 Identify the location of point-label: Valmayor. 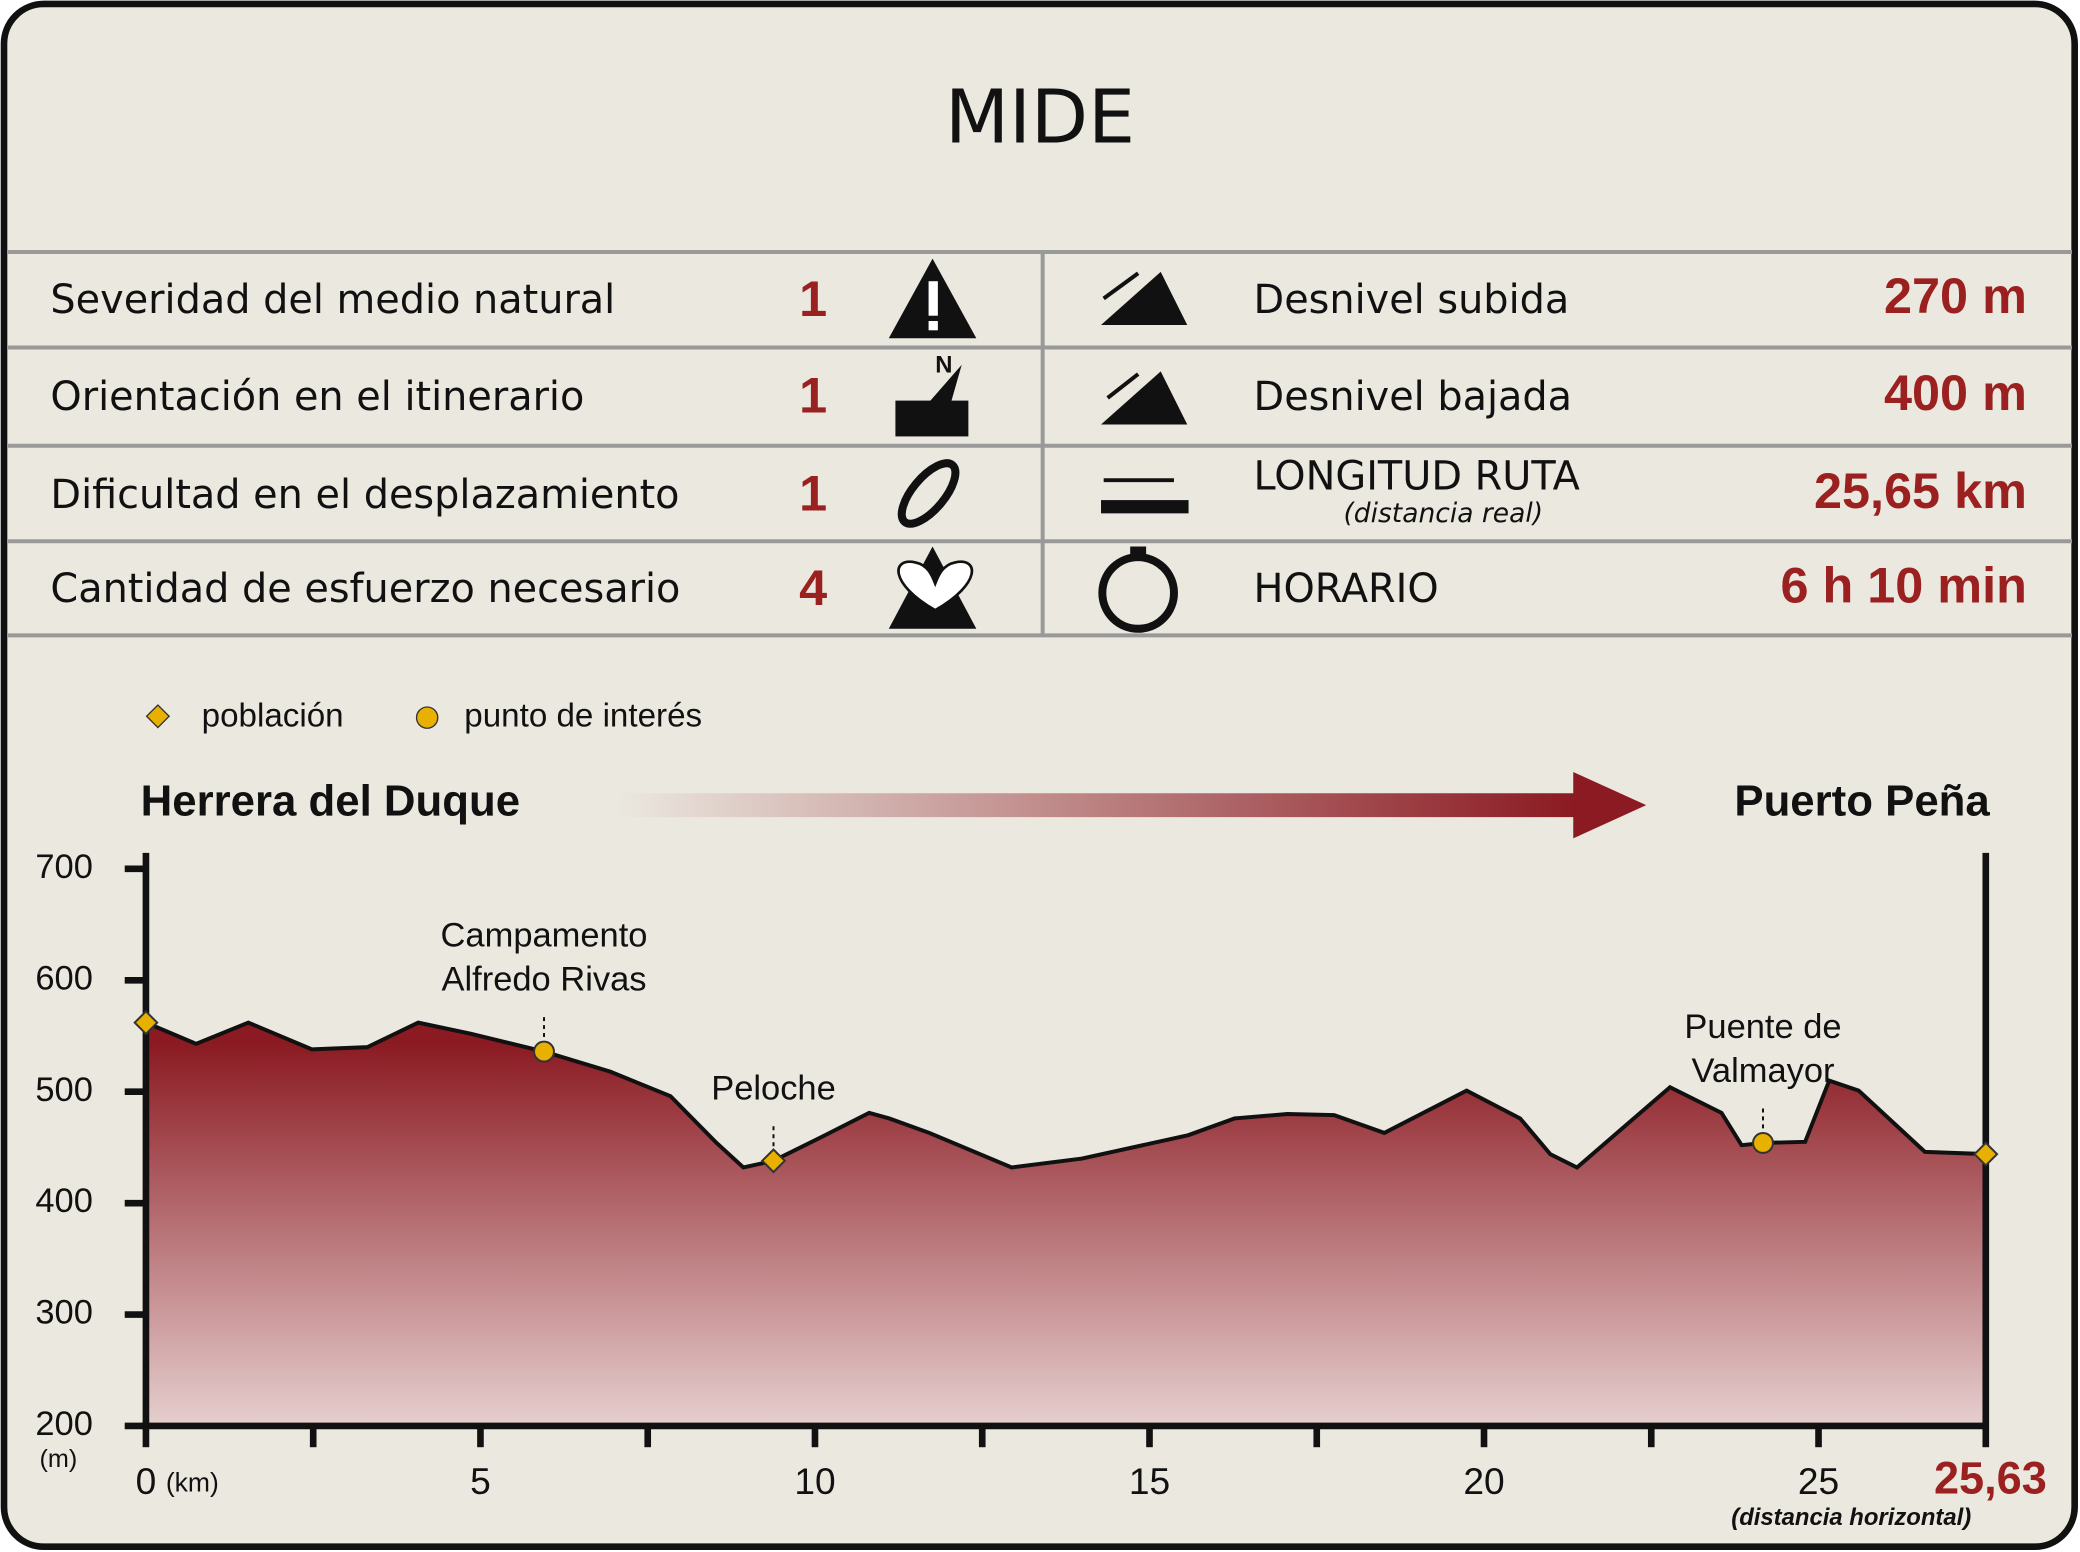
(1762, 1071).